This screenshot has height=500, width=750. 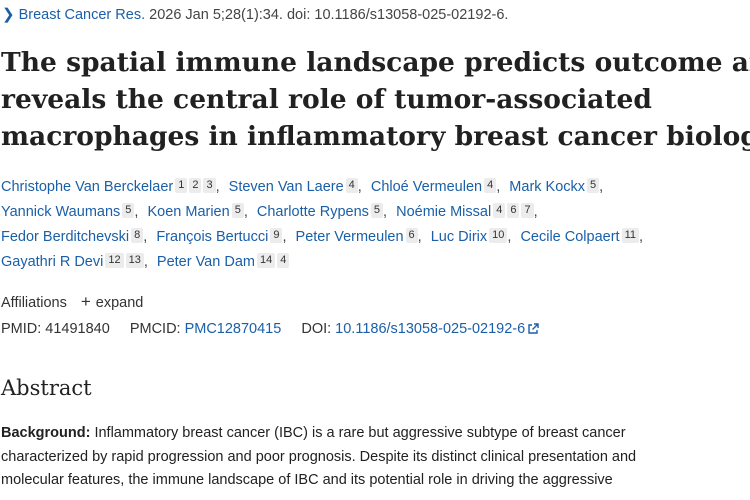 I want to click on expand-affiliations-button: + expand, so click(x=112, y=301).